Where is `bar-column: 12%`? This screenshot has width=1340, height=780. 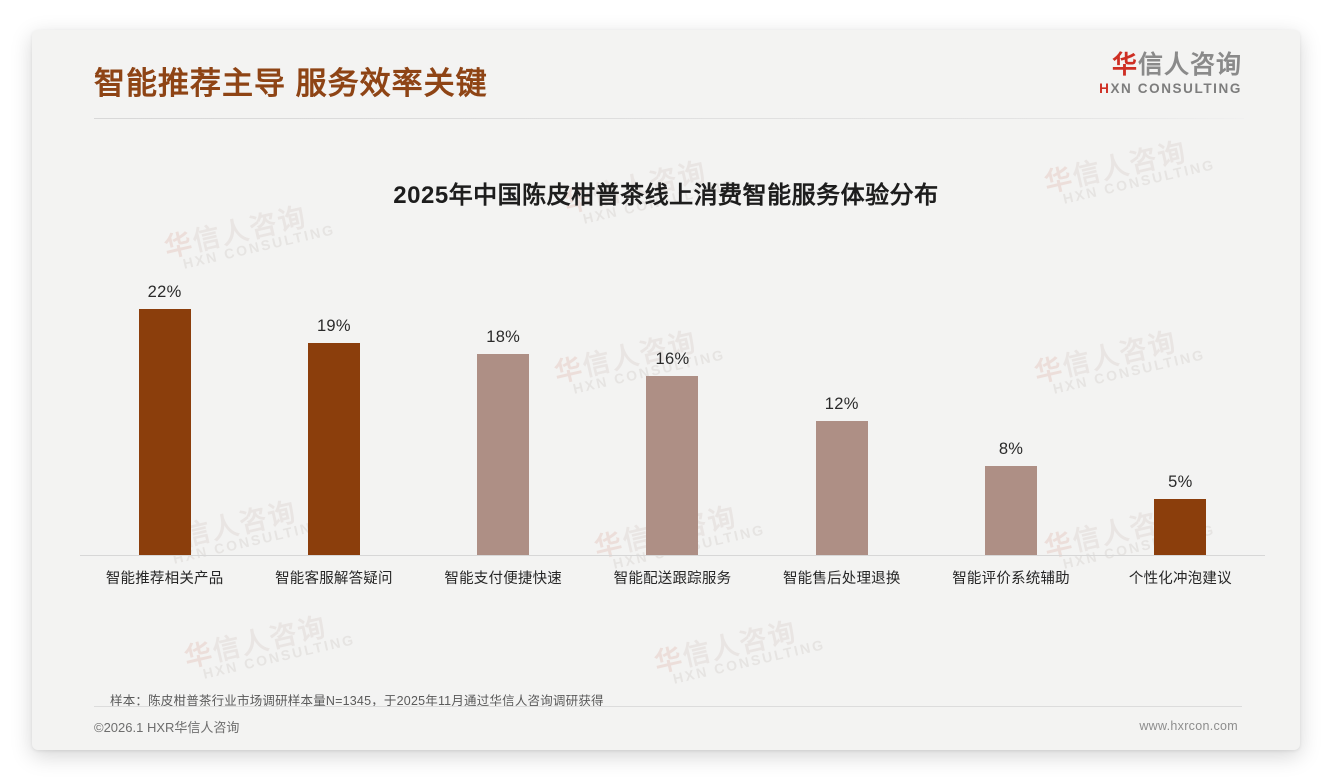 bar-column: 12% is located at coordinates (841, 415).